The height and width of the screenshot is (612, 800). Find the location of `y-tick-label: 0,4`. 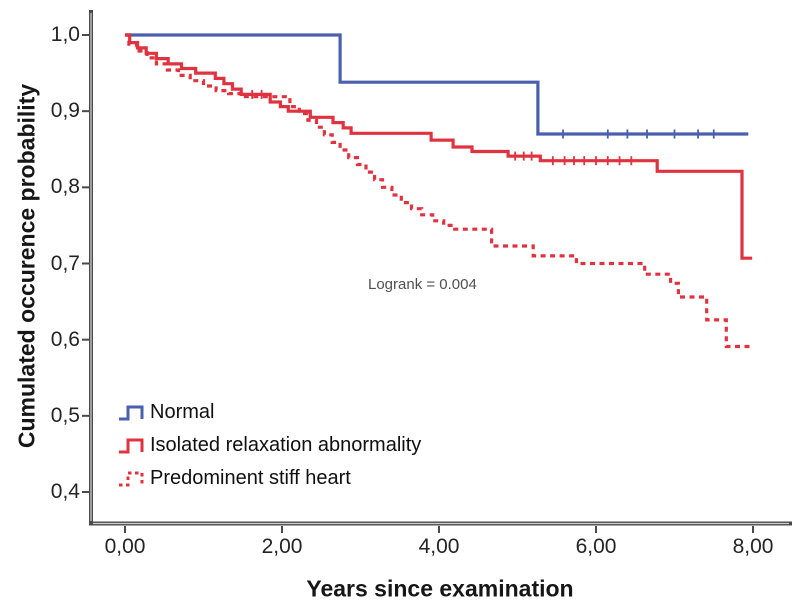

y-tick-label: 0,4 is located at coordinates (65, 491).